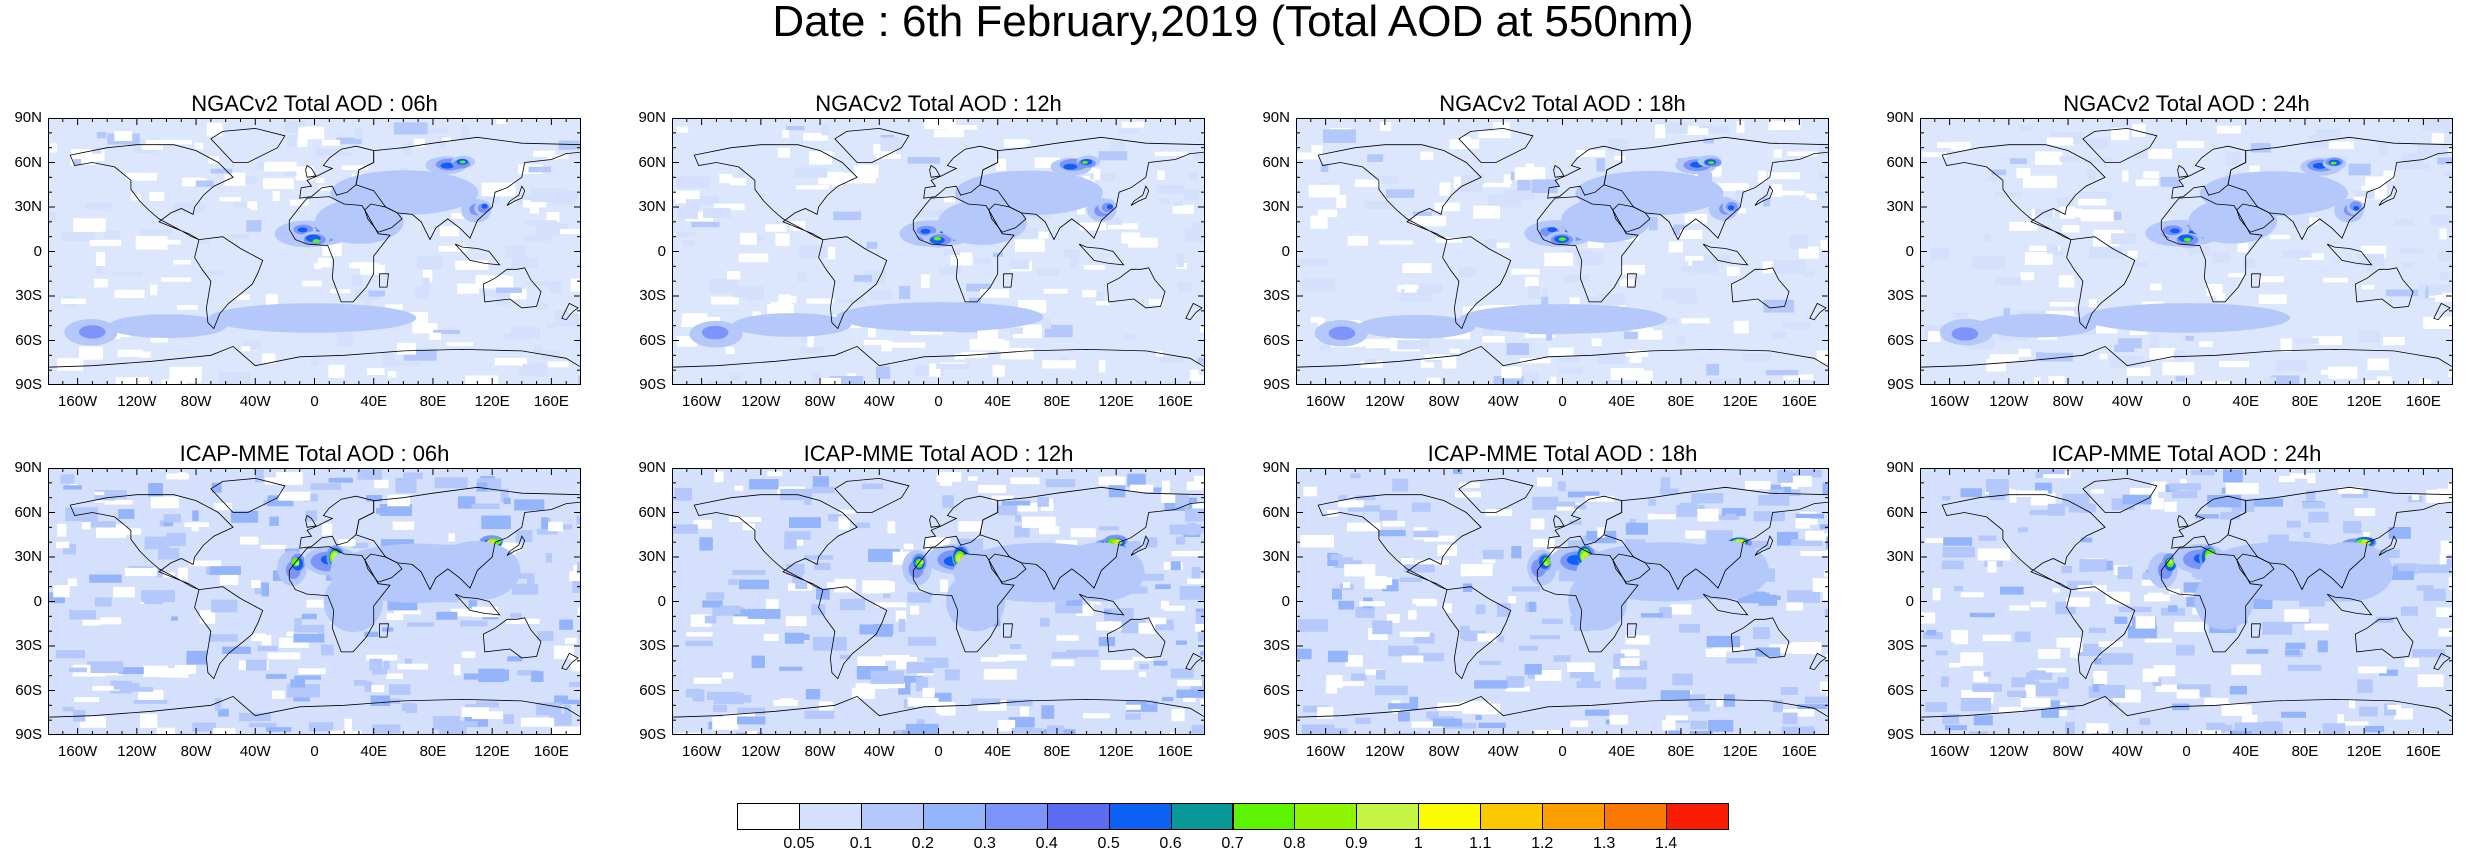 The image size is (2466, 854). What do you see at coordinates (938, 601) in the screenshot?
I see `aod-map` at bounding box center [938, 601].